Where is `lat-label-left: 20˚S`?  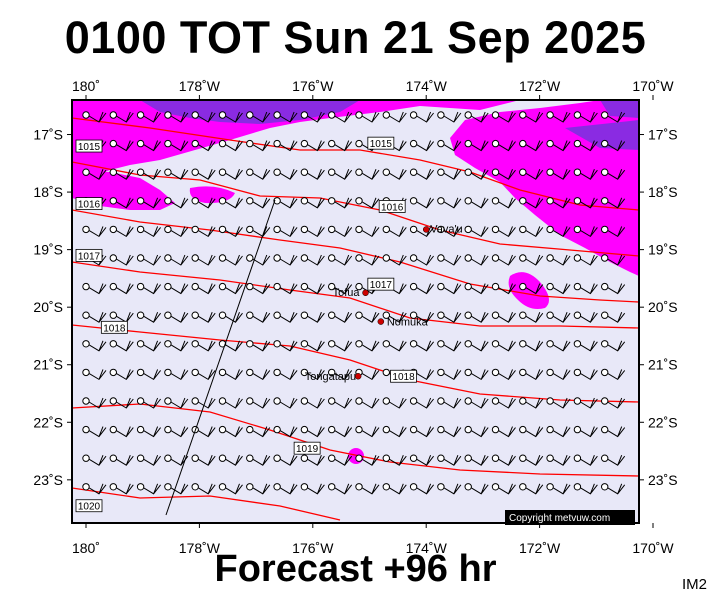 lat-label-left: 20˚S is located at coordinates (48, 307).